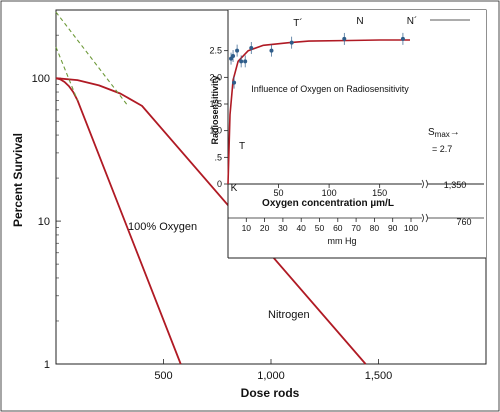  What do you see at coordinates (359, 21) in the screenshot?
I see `inset-point-label: N` at bounding box center [359, 21].